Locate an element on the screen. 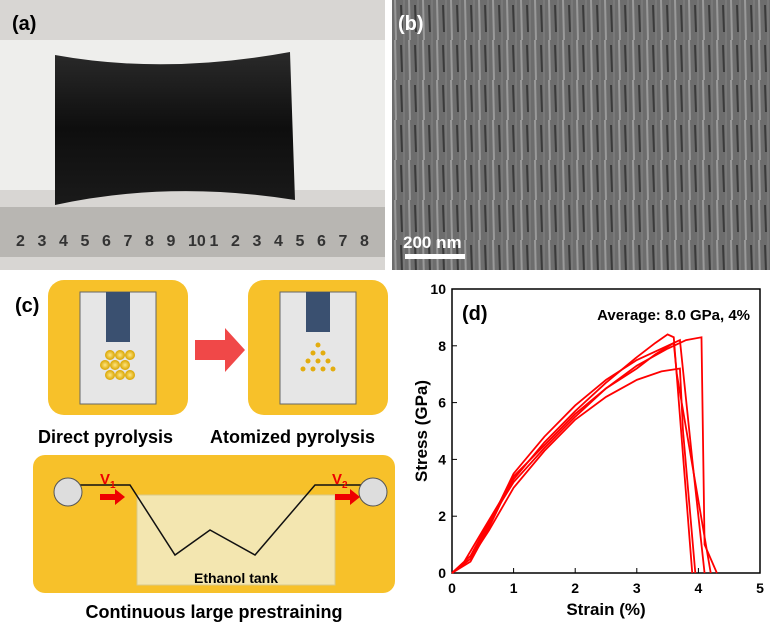 The width and height of the screenshot is (770, 634). caption: Direct pyrolysis is located at coordinates (105, 437).